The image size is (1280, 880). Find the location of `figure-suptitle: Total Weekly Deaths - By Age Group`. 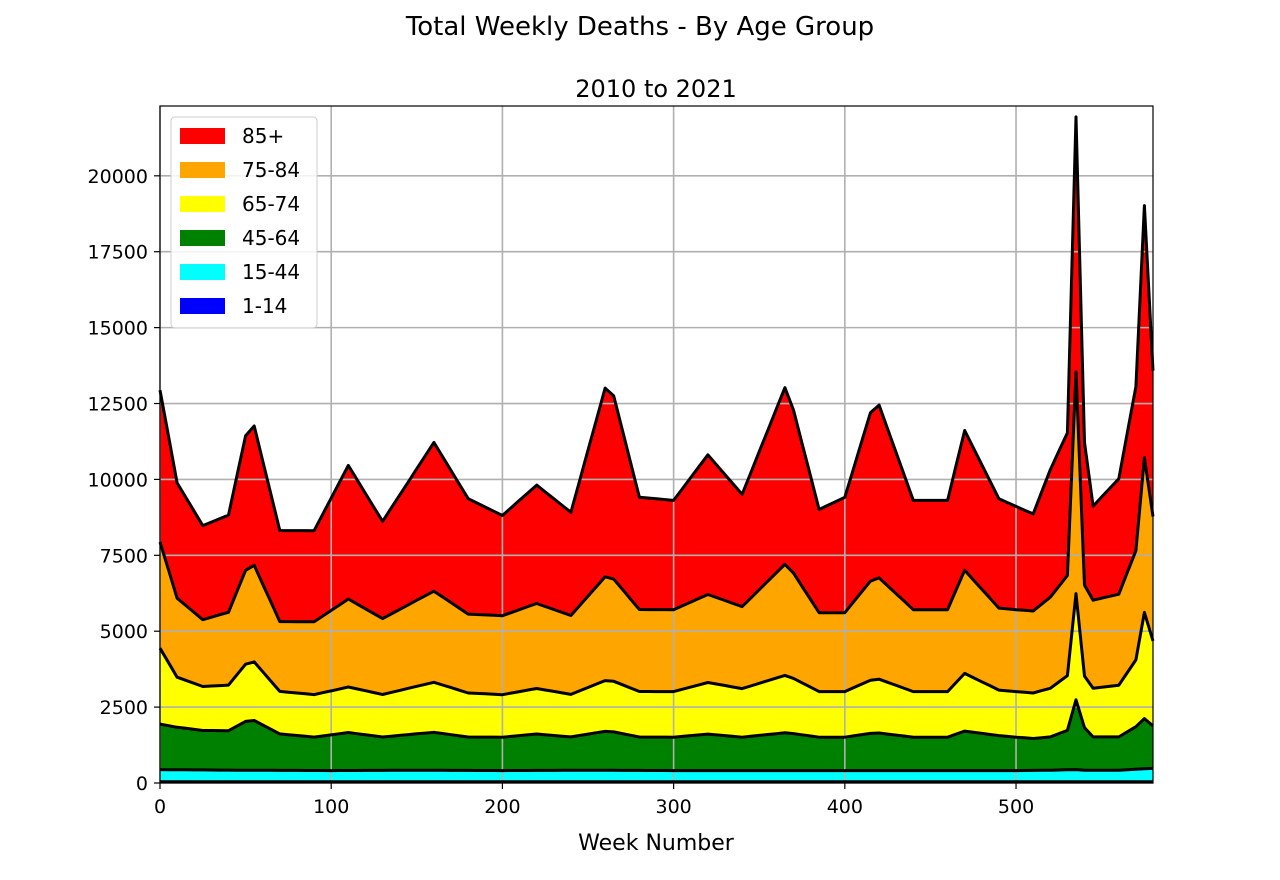

figure-suptitle: Total Weekly Deaths - By Age Group is located at coordinates (640, 27).